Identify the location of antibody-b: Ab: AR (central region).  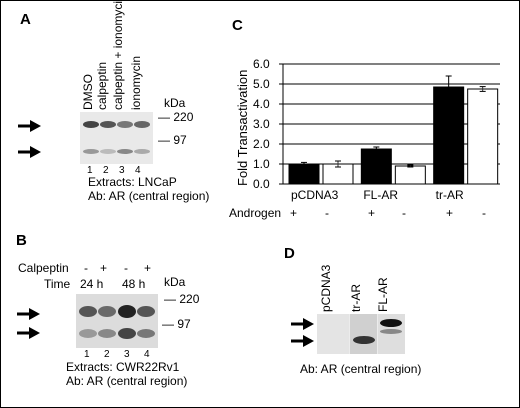
(127, 381).